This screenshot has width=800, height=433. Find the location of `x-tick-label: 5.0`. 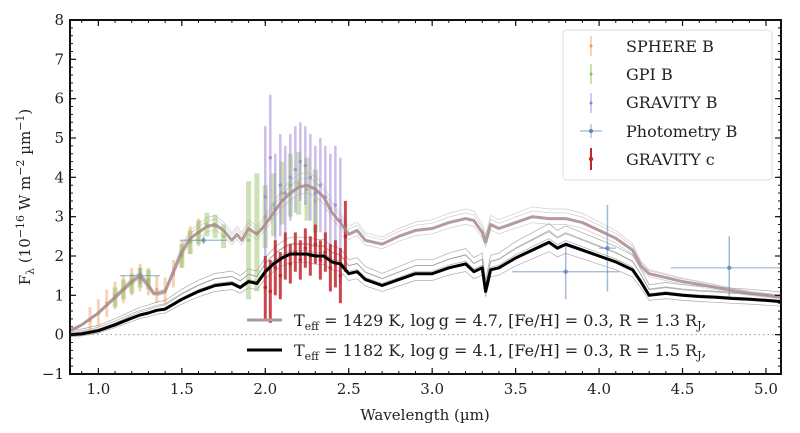

x-tick-label: 5.0 is located at coordinates (766, 389).